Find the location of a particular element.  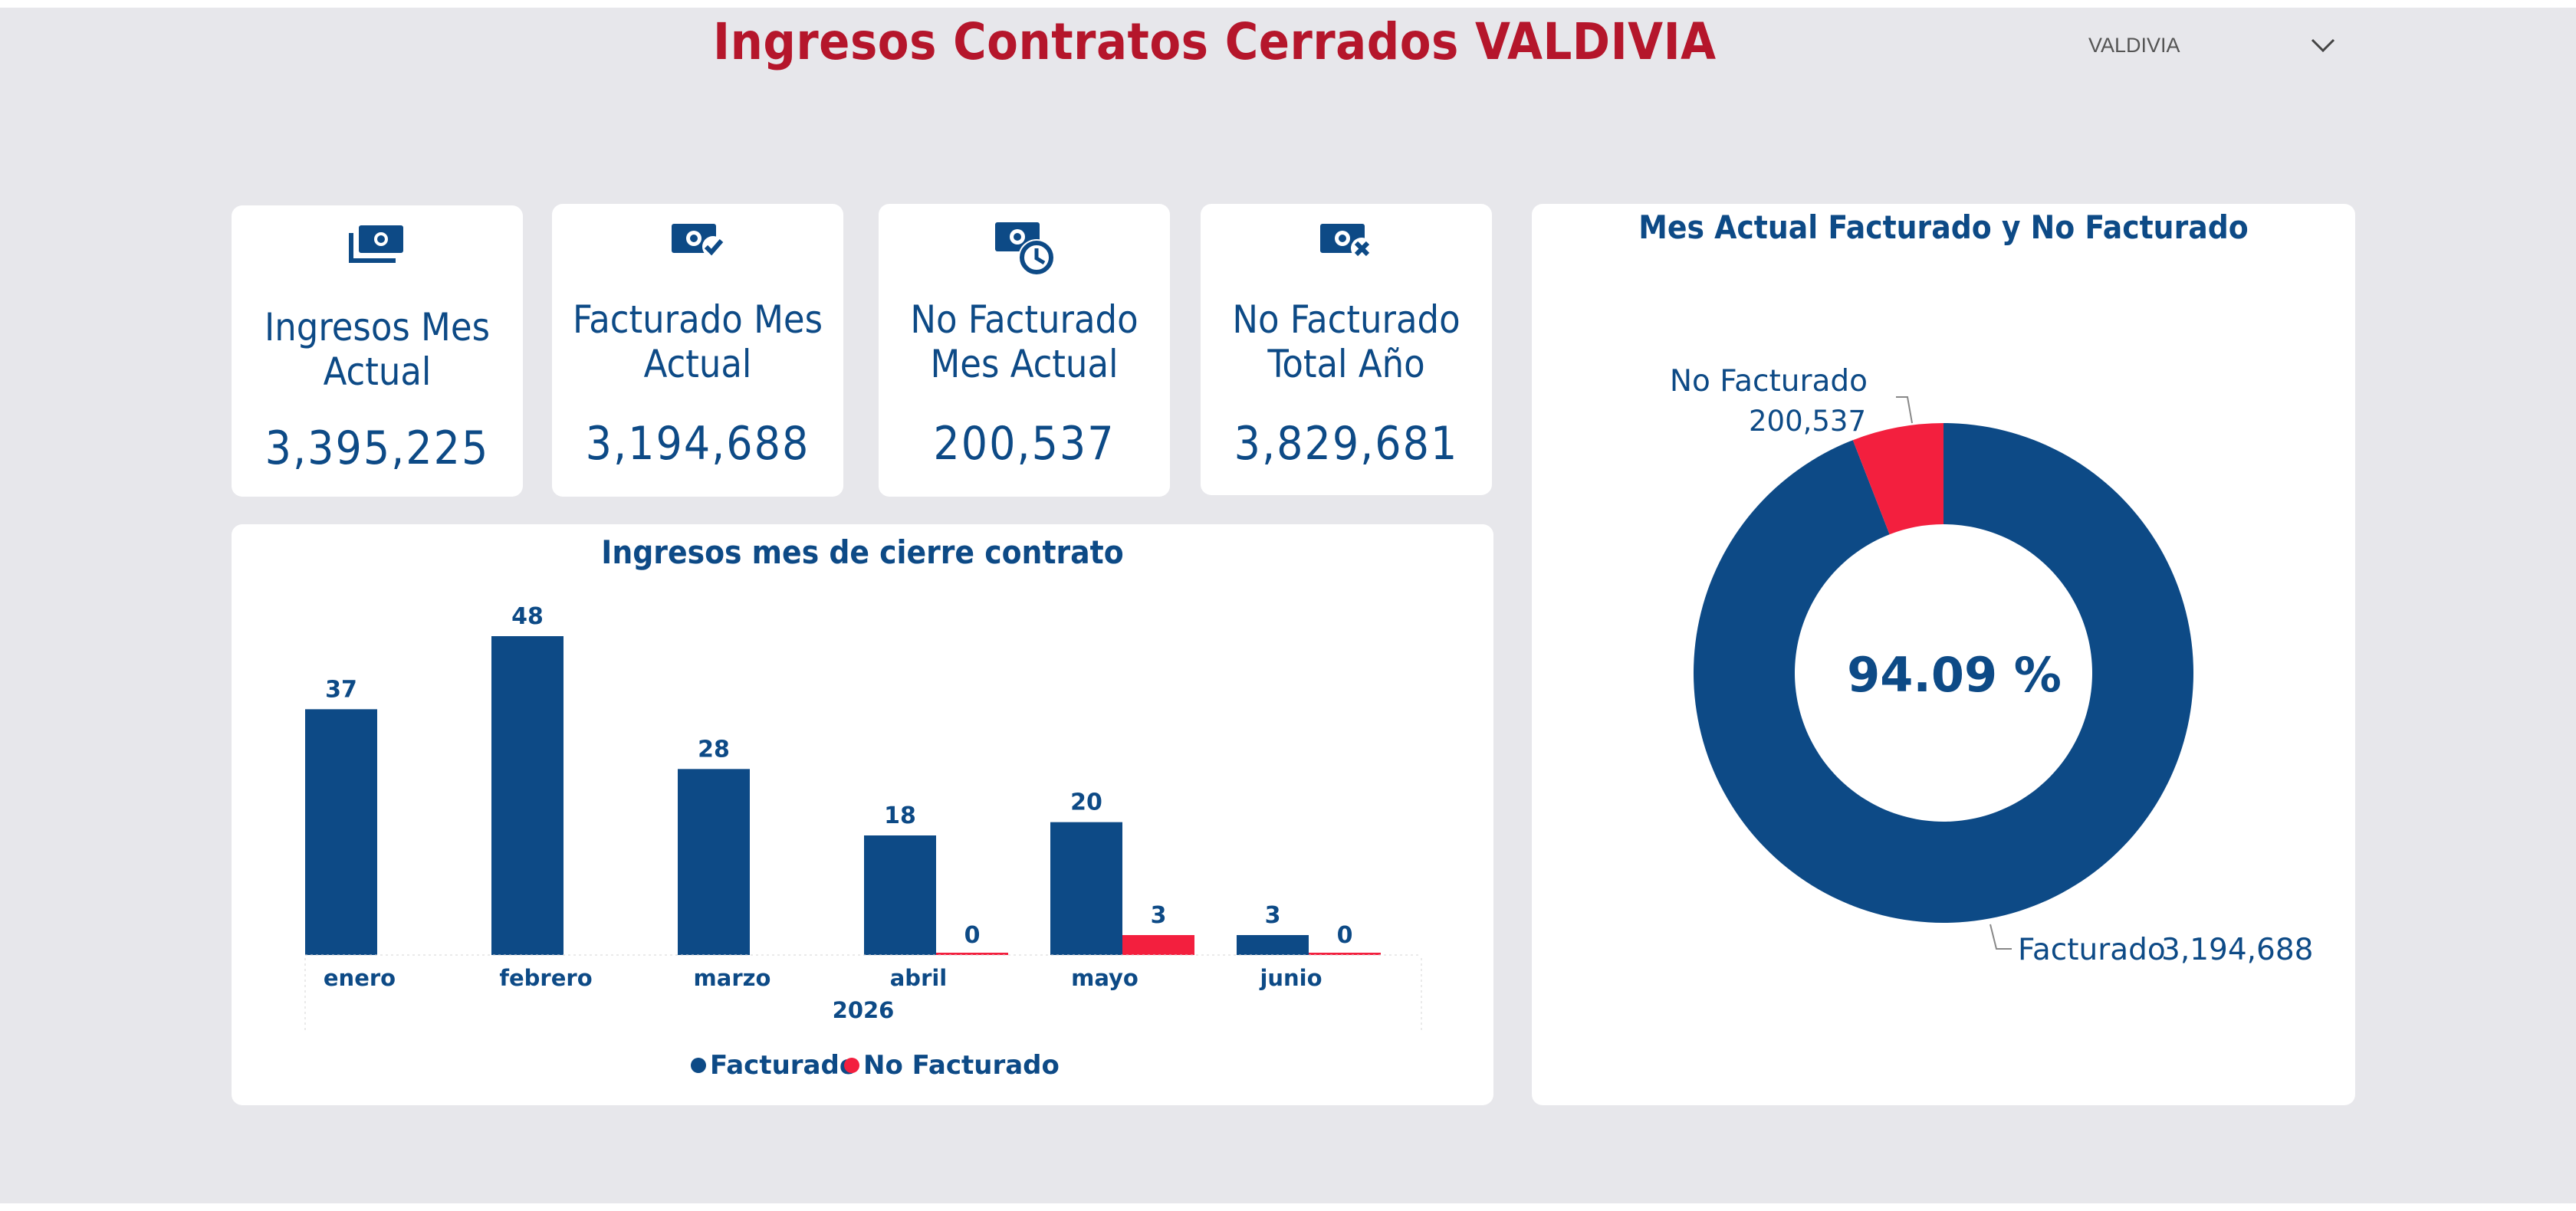

kpi-value: 3,395,225 is located at coordinates (377, 449).